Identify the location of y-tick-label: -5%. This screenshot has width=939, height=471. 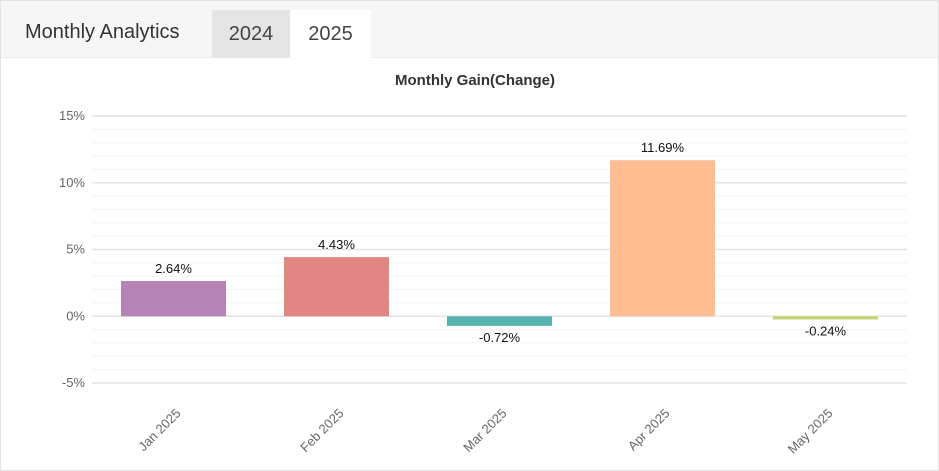
(74, 382).